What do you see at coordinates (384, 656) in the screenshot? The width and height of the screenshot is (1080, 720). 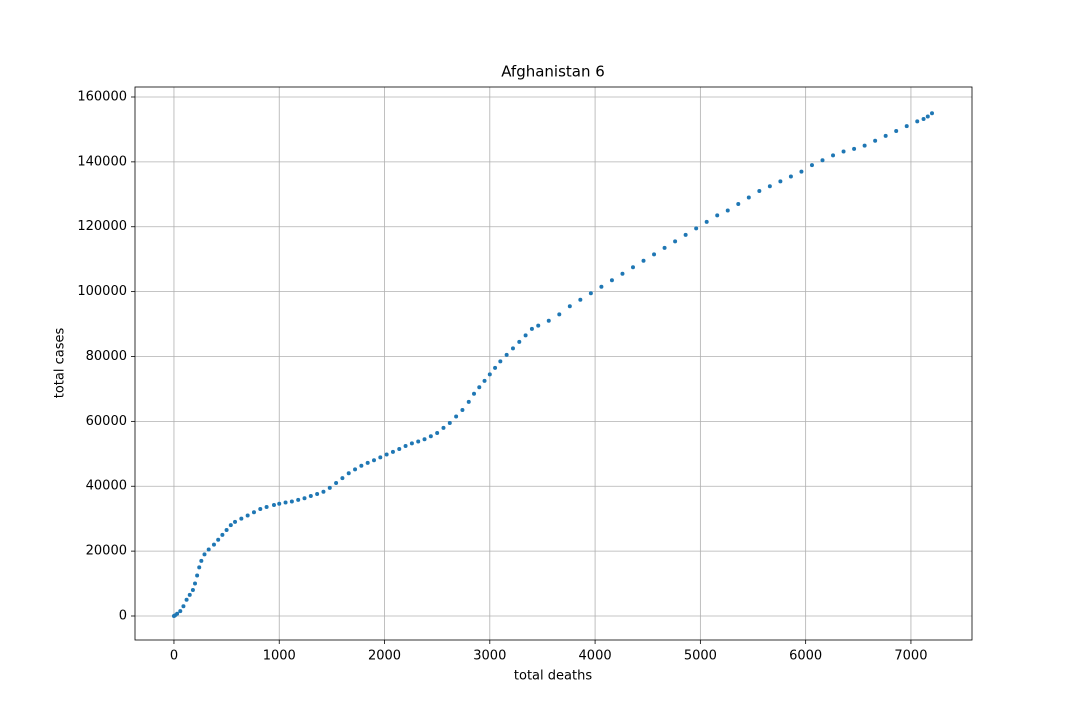 I see `x-tick-label: 2000` at bounding box center [384, 656].